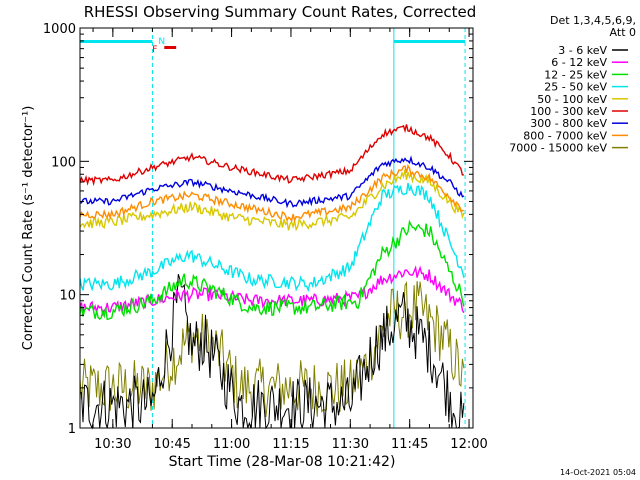 This screenshot has width=640, height=480. What do you see at coordinates (468, 444) in the screenshot?
I see `x-tick-label-7: 12:00` at bounding box center [468, 444].